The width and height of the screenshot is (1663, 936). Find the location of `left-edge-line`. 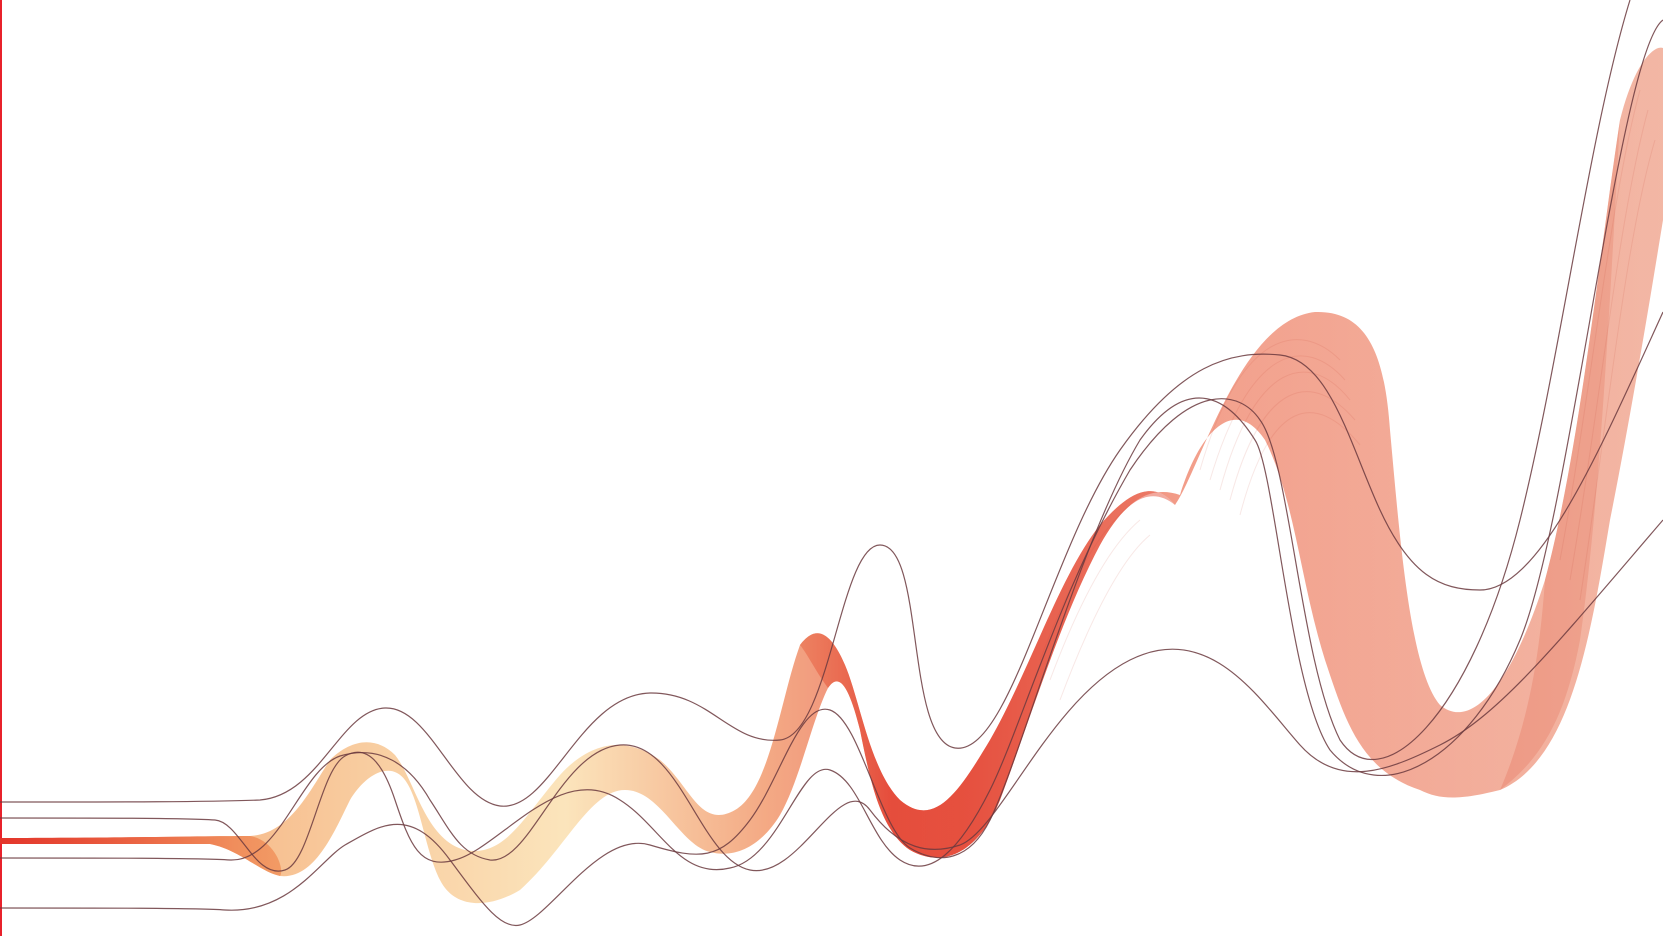

left-edge-line is located at coordinates (1, 468).